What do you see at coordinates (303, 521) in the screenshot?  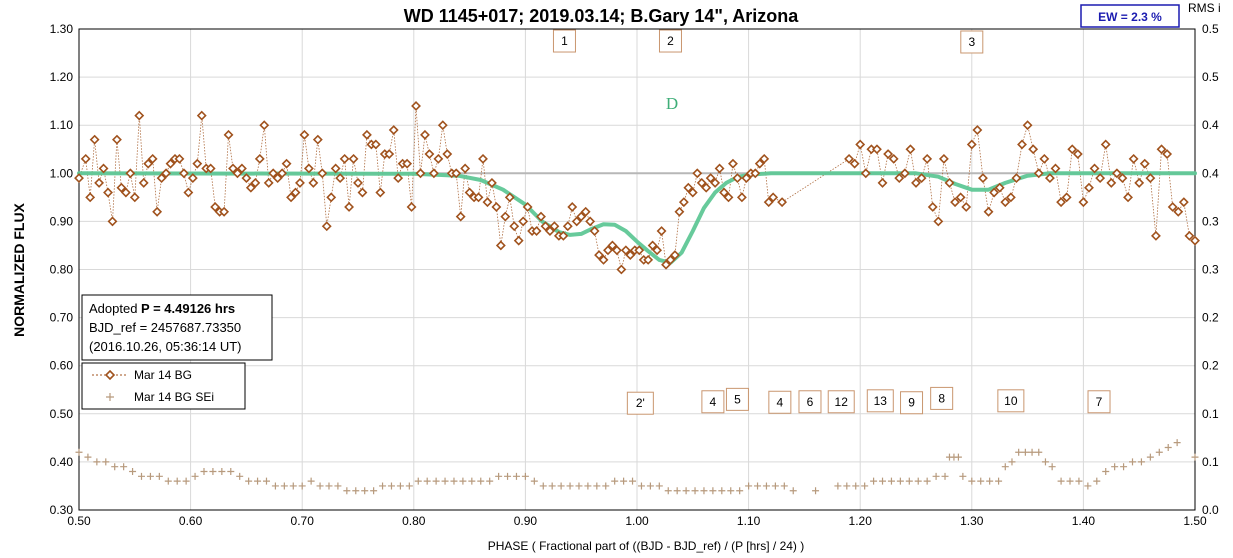 I see `x-tick-label: 0.70` at bounding box center [303, 521].